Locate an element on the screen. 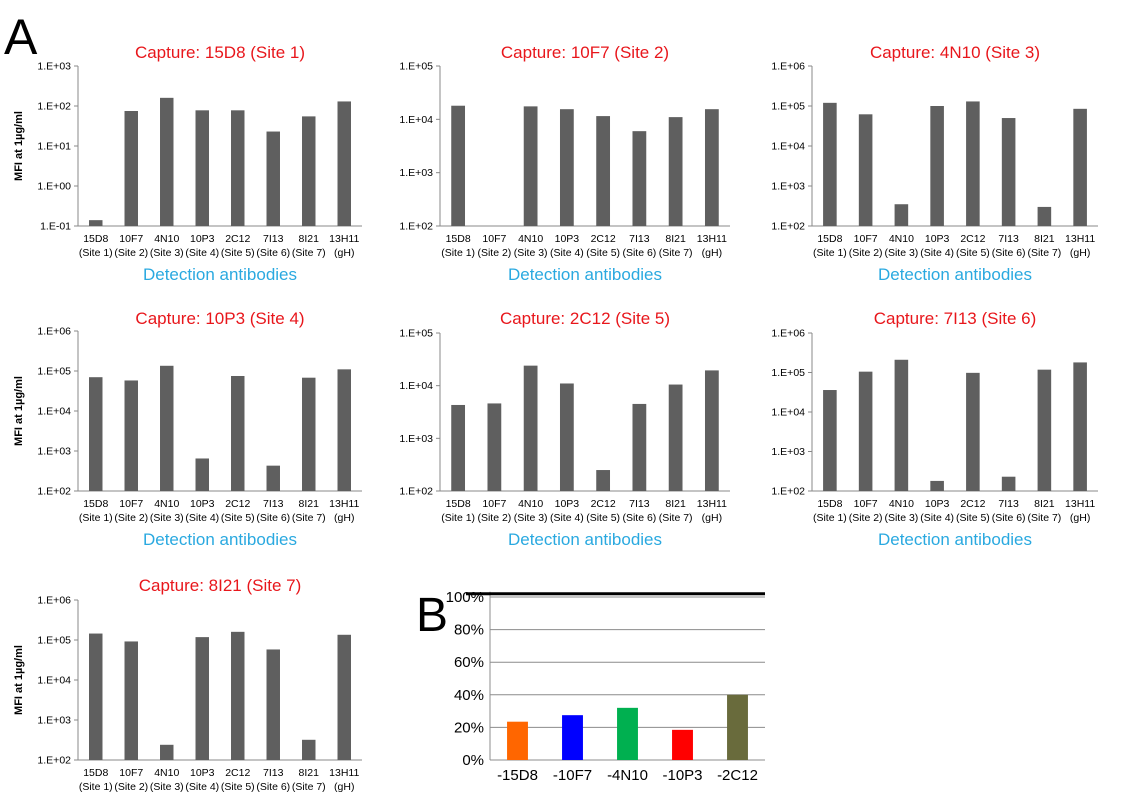 The height and width of the screenshot is (800, 1127). chart-title: Capture: 7I13 (Site 6) is located at coordinates (955, 318).